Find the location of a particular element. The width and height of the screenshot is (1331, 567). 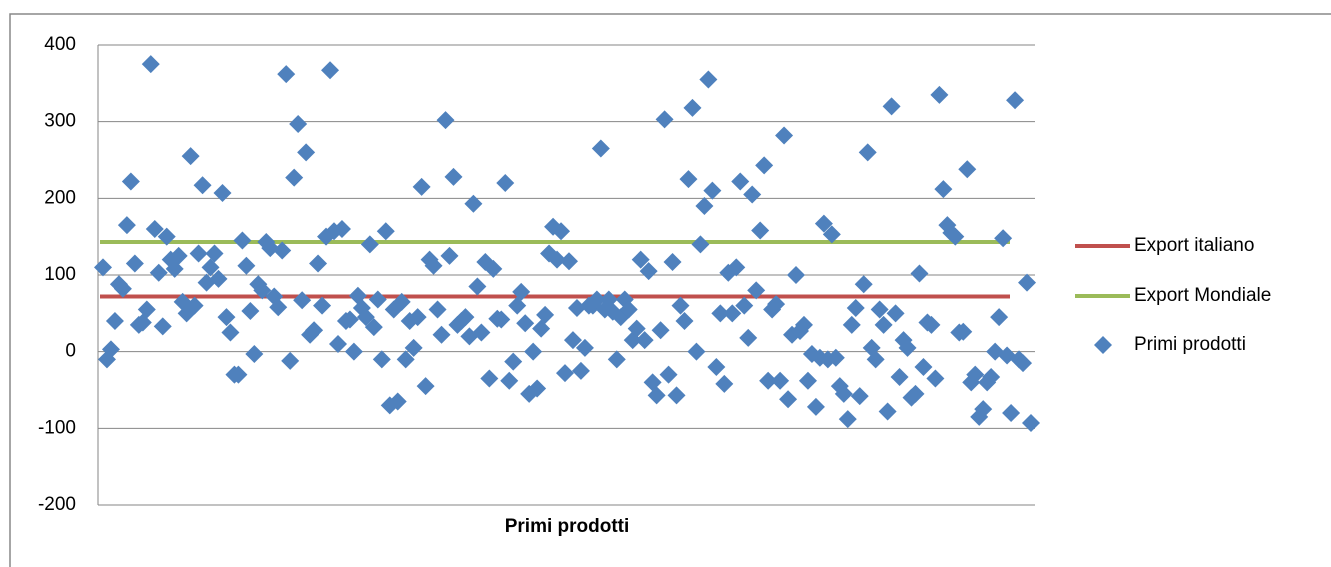

legend-label: Export Mondiale is located at coordinates (1202, 295).